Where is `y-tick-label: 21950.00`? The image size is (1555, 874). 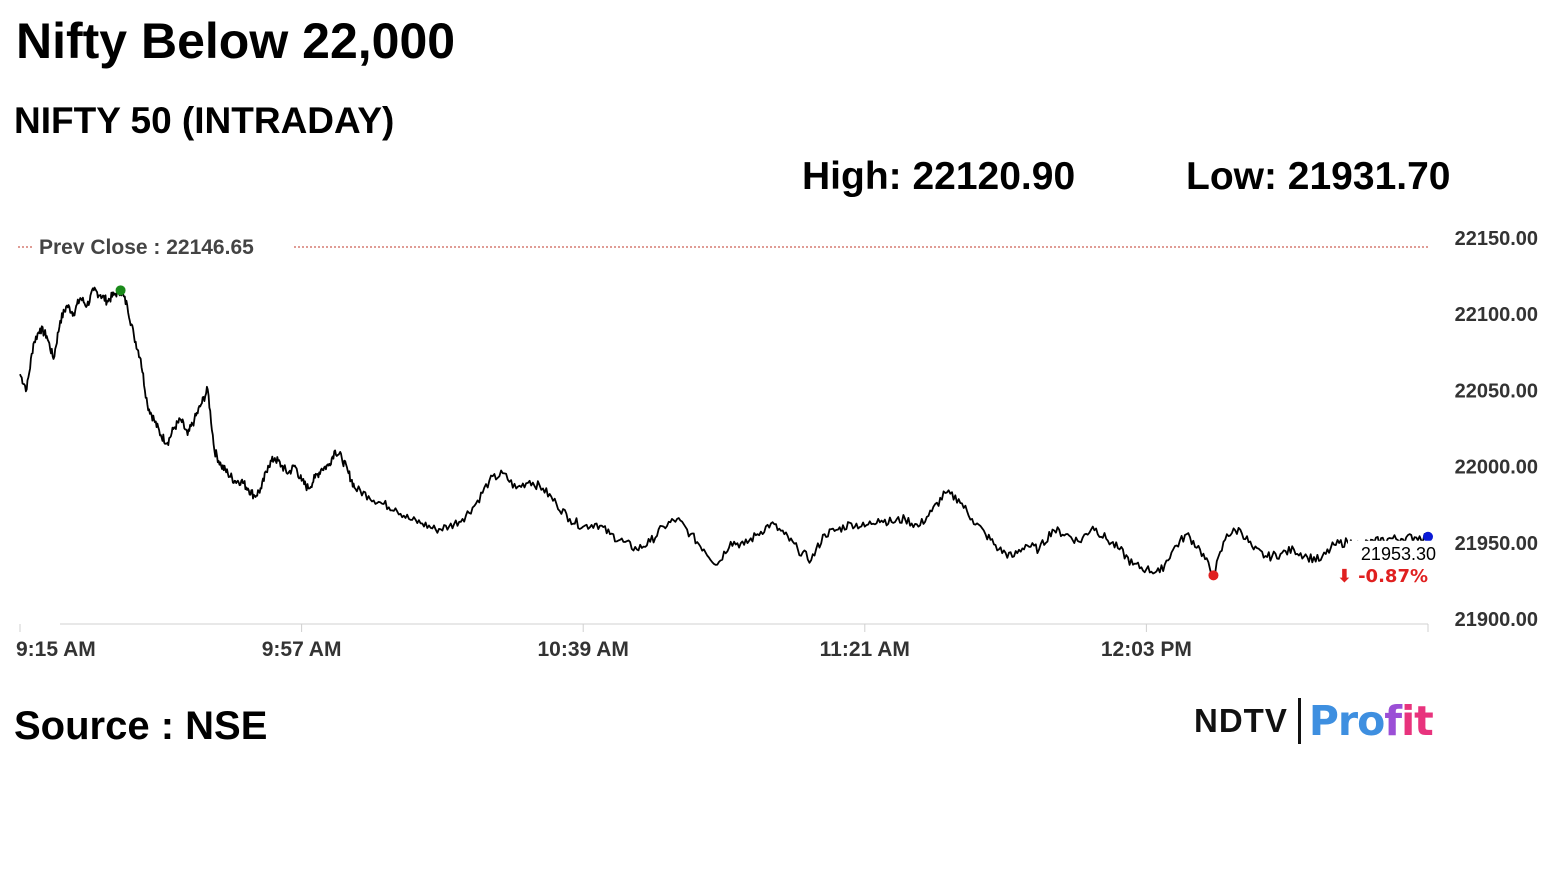 y-tick-label: 21950.00 is located at coordinates (1496, 544).